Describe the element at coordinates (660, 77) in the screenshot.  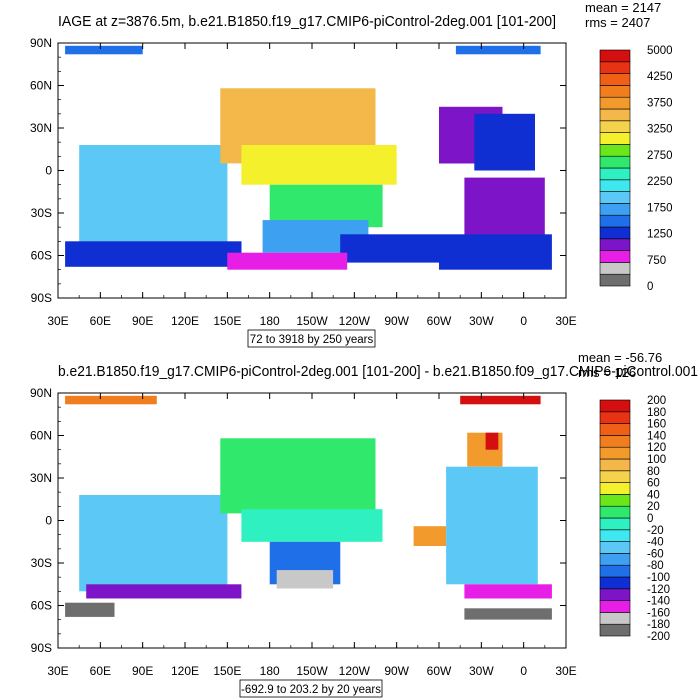
I see `colorbar-label: 4250` at that location.